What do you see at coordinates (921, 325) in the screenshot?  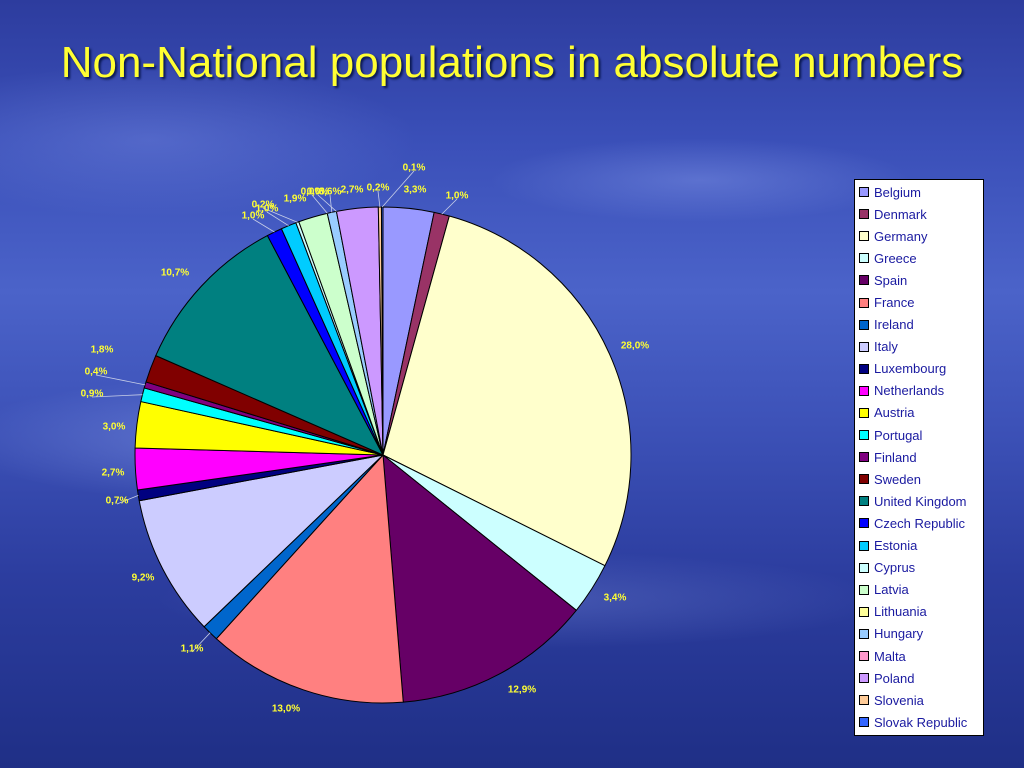 I see `legend-item-ireland: Ireland` at bounding box center [921, 325].